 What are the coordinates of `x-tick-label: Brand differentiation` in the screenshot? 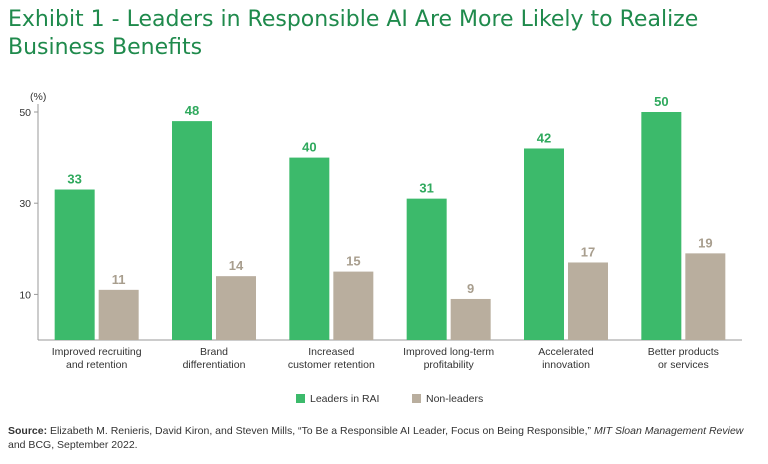 It's located at (214, 358).